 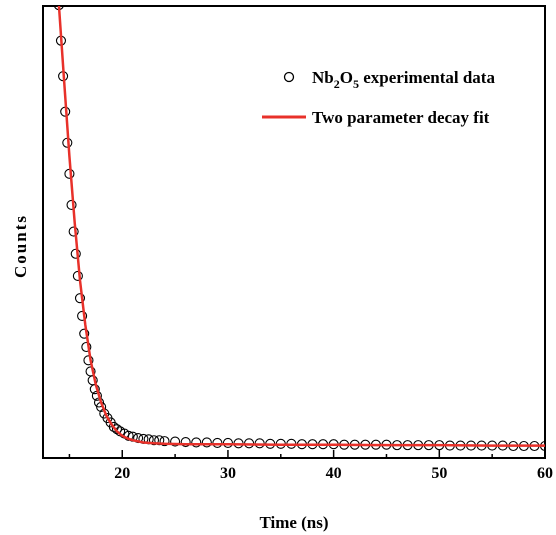 I want to click on x-axis-tick-labels: 20 30 40 50 60, so click(x=333, y=473).